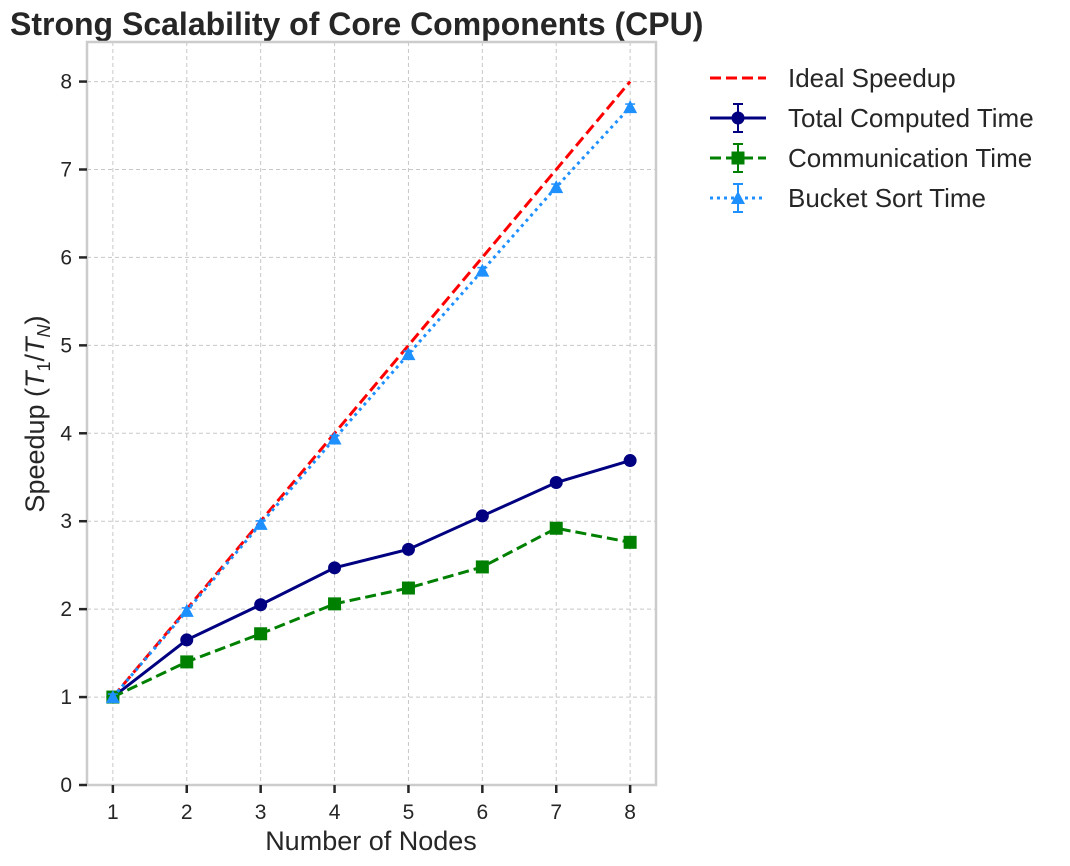 This screenshot has width=1070, height=866. I want to click on x-axis-label: Number of Nodes, so click(371, 841).